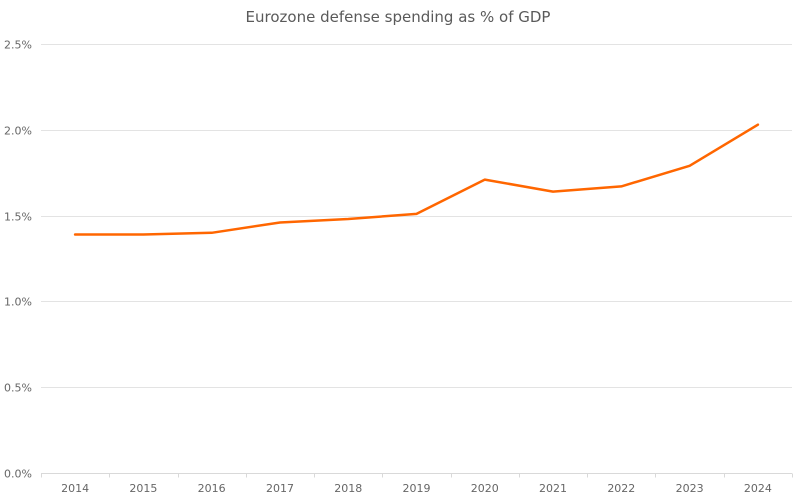  Describe the element at coordinates (18, 302) in the screenshot. I see `y-tick-label: 1.0%` at that location.